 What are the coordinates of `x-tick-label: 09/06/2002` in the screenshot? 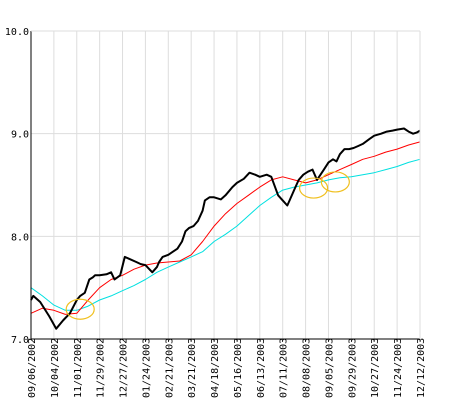 It's located at (32, 368).